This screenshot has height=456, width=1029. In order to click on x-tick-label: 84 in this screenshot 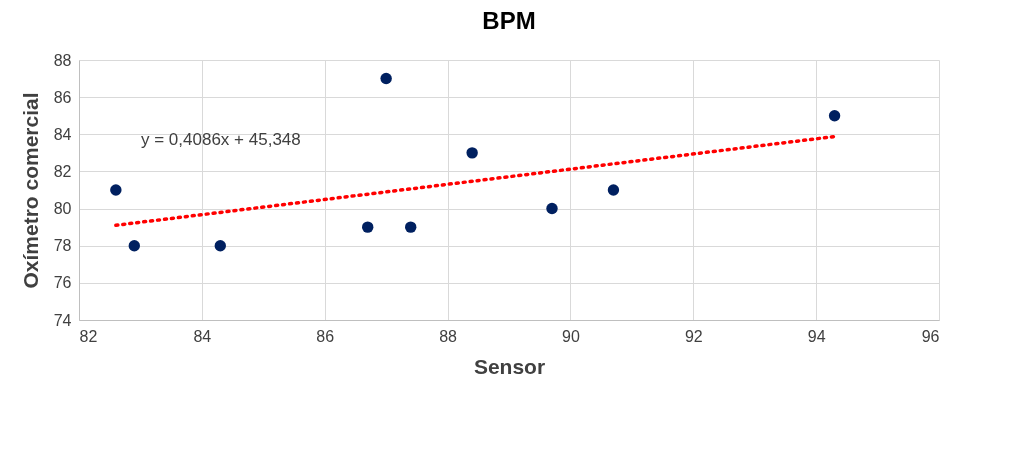, I will do `click(202, 336)`.